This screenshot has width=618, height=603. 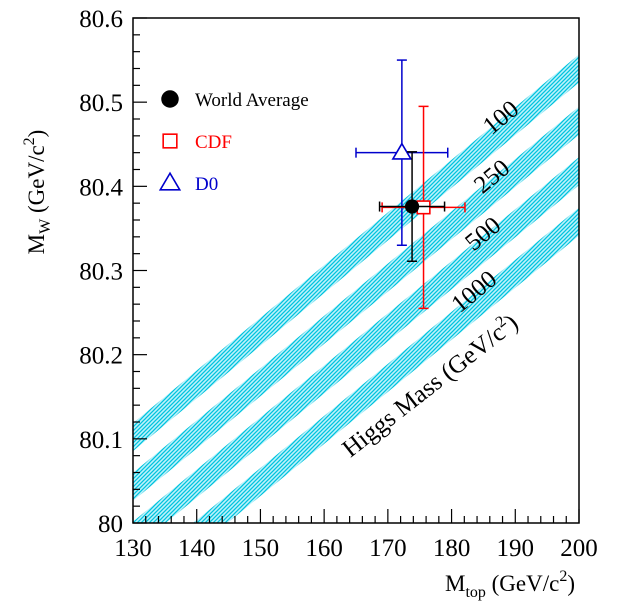 I want to click on legend-item-cdf: CDF, so click(x=197, y=142).